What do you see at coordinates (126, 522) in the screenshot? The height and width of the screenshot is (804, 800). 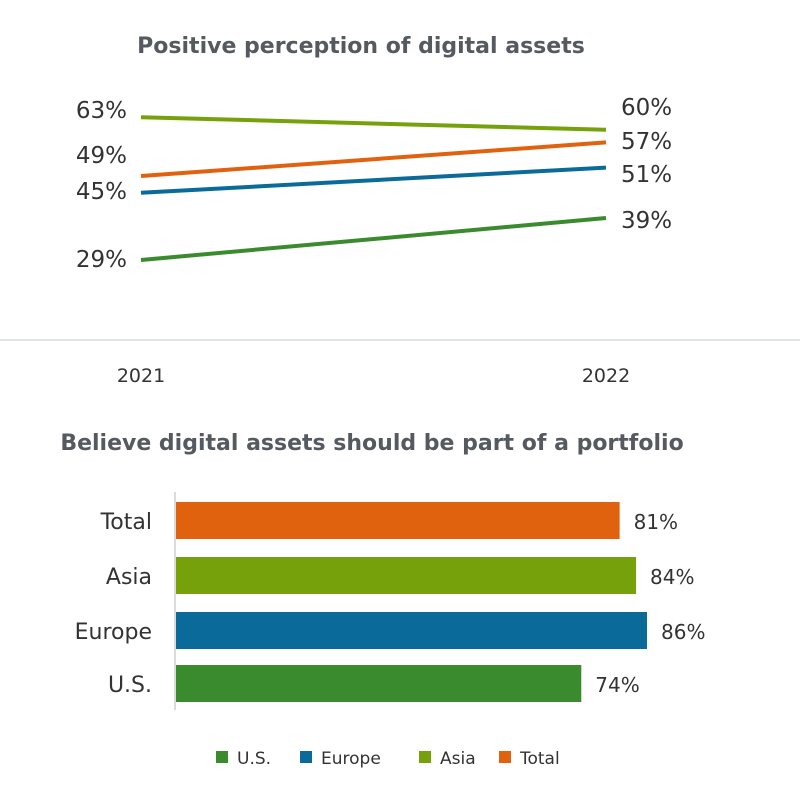 I see `category-label: Total` at bounding box center [126, 522].